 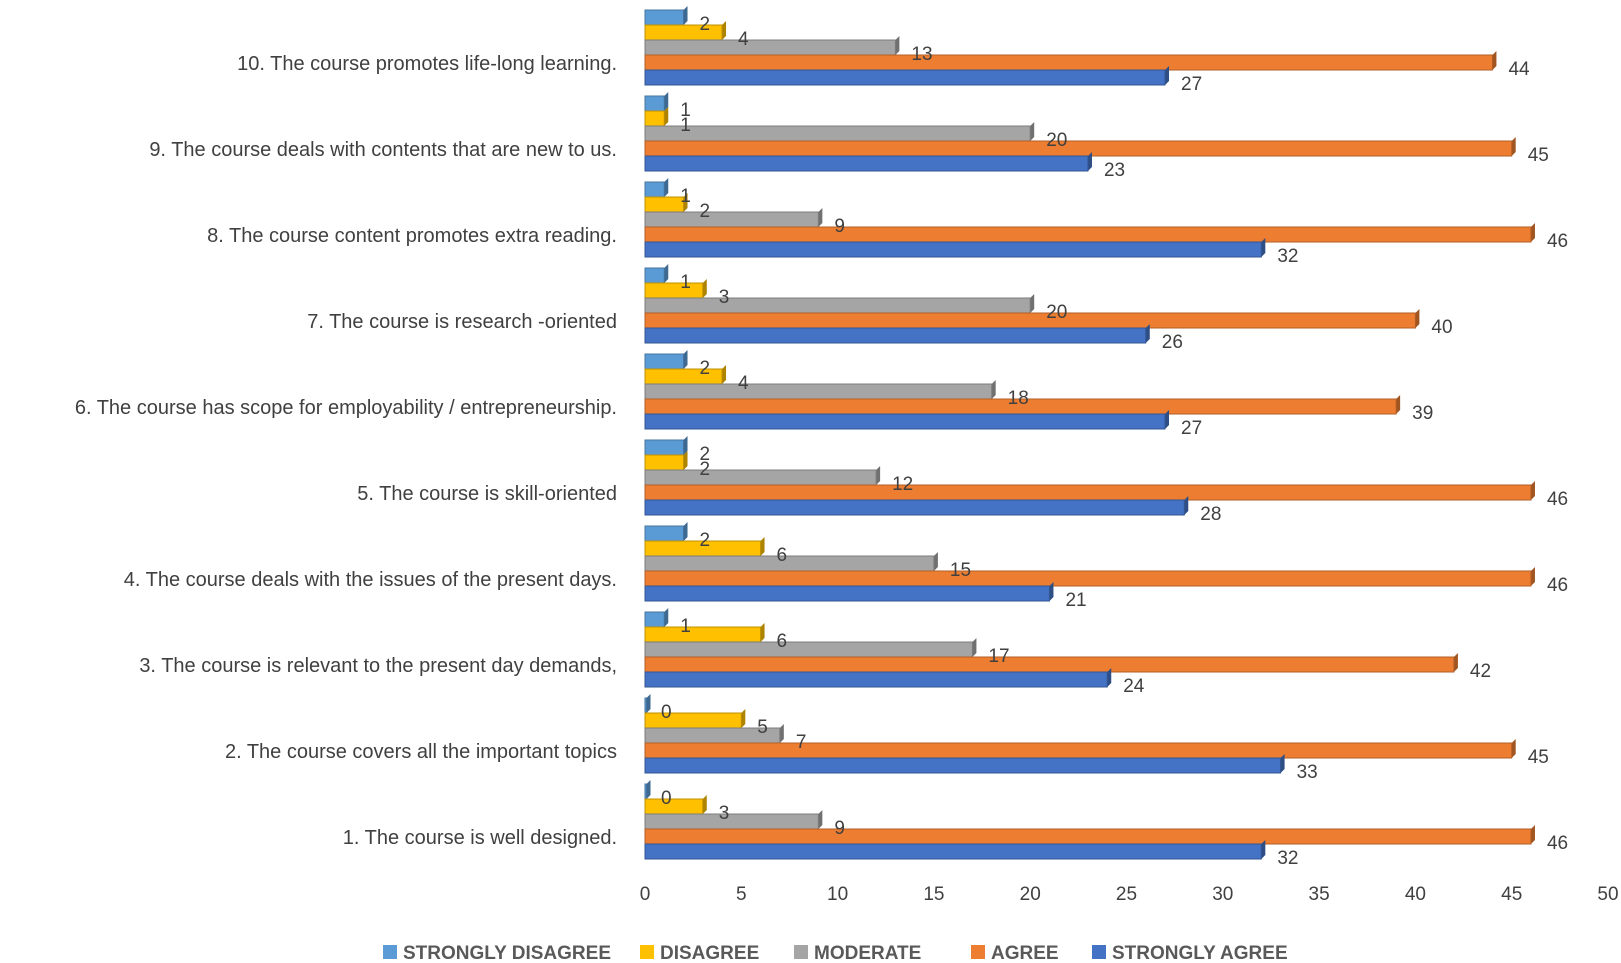 What do you see at coordinates (960, 570) in the screenshot?
I see `data-label: 15` at bounding box center [960, 570].